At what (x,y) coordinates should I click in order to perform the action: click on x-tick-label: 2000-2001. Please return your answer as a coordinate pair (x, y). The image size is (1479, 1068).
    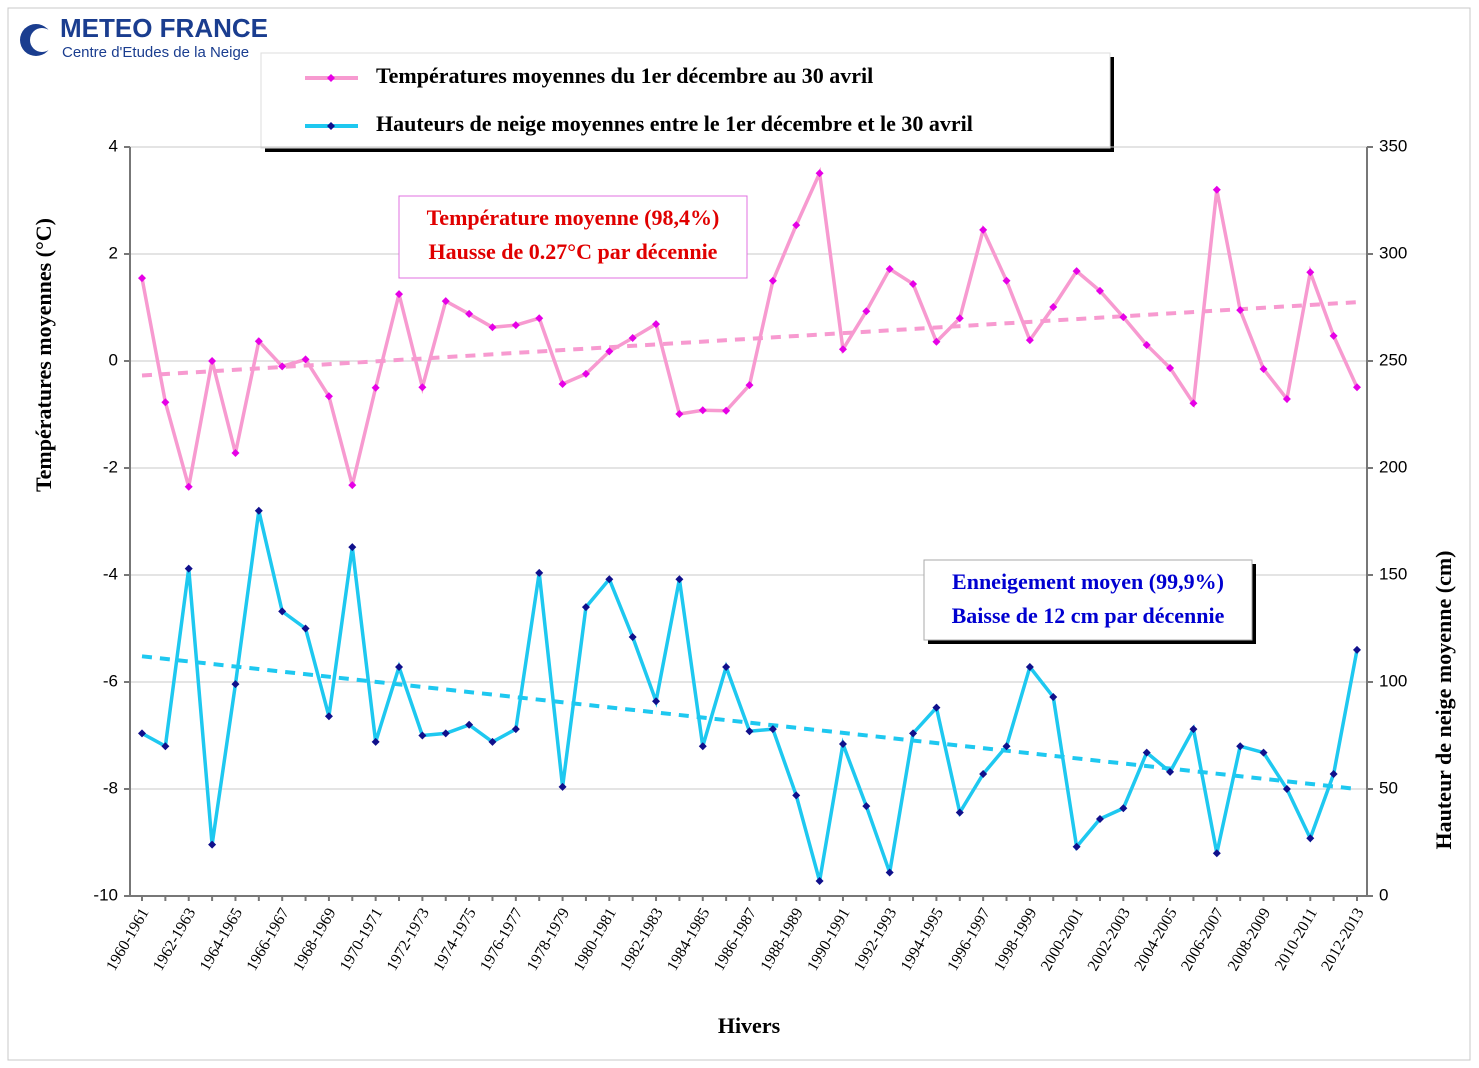
    Looking at the image, I should click on (1062, 939).